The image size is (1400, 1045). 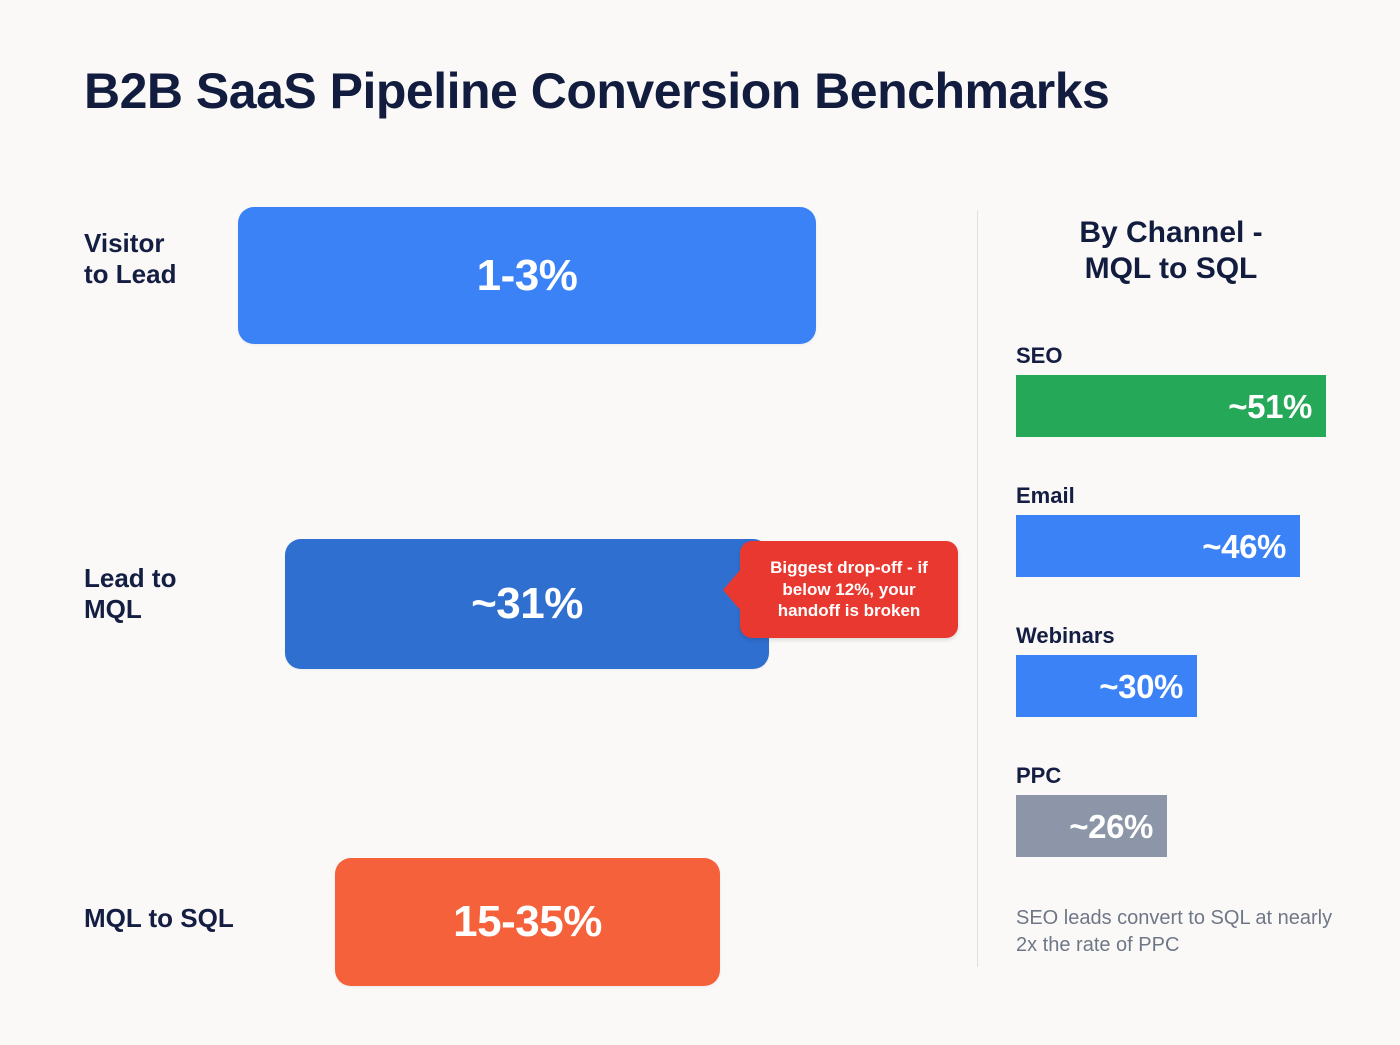 What do you see at coordinates (597, 91) in the screenshot?
I see `page-title: B2B SaaS Pipeline Conversion Benchmarks` at bounding box center [597, 91].